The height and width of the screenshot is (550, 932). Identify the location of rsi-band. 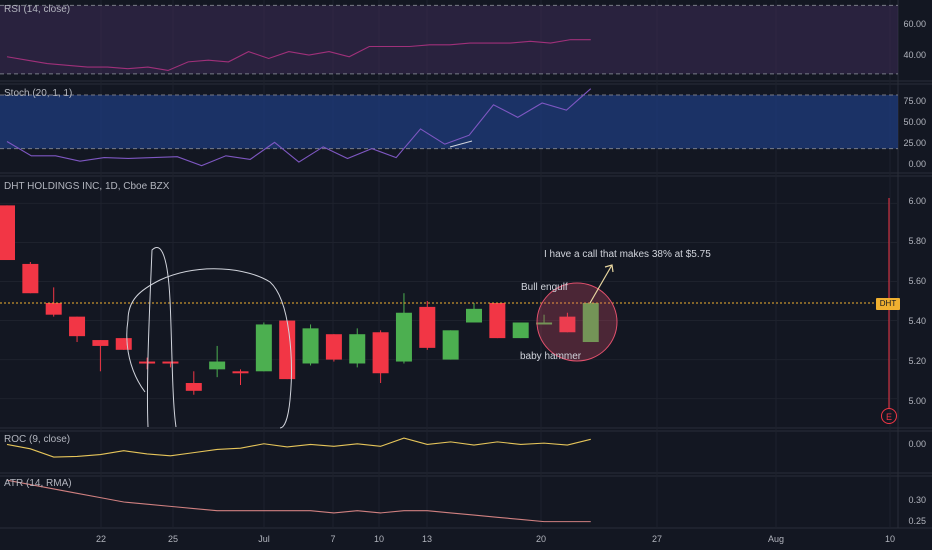
(449, 39).